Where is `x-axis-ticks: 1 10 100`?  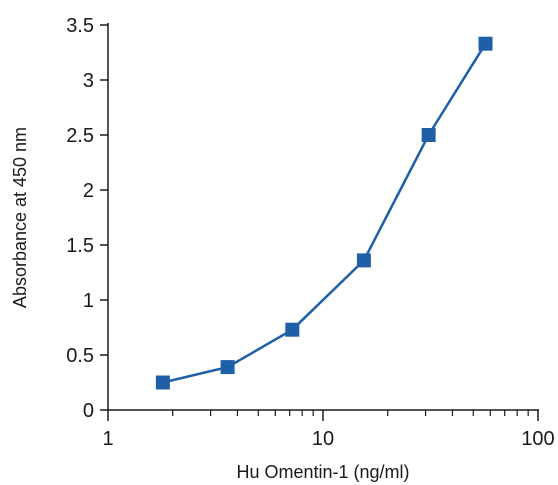
x-axis-ticks: 1 10 100 is located at coordinates (328, 430).